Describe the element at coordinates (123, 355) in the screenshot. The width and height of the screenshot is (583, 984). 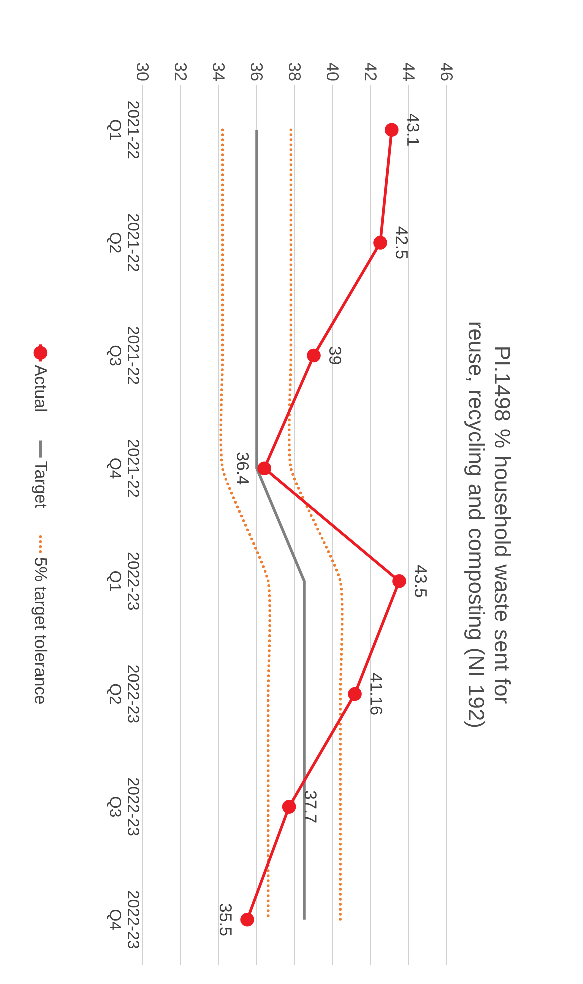
I see `y-tick-label: 2021-22 Q3` at that location.